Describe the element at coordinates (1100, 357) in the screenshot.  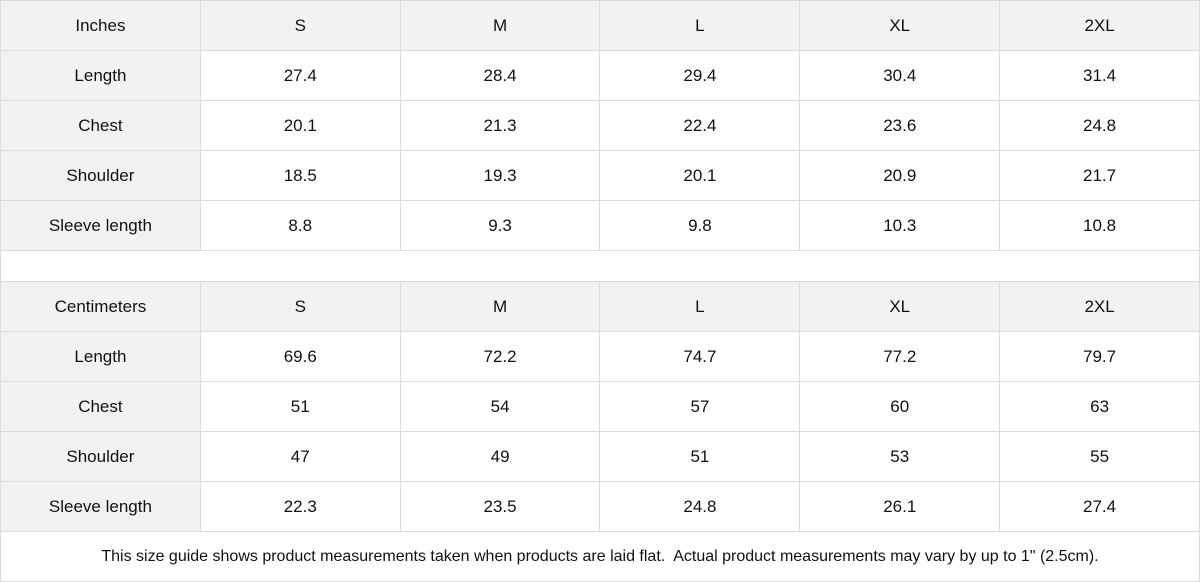
I see `measurement-value: 79.7` at that location.